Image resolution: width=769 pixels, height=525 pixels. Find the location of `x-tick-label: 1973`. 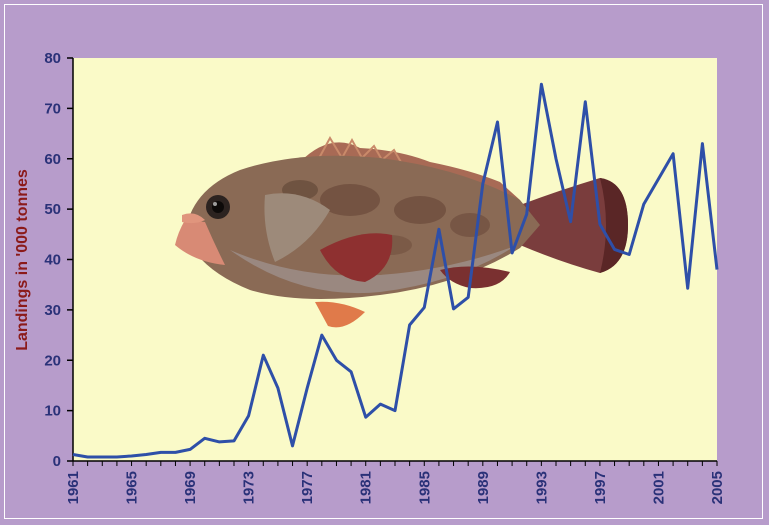

x-tick-label: 1973 is located at coordinates (249, 487).